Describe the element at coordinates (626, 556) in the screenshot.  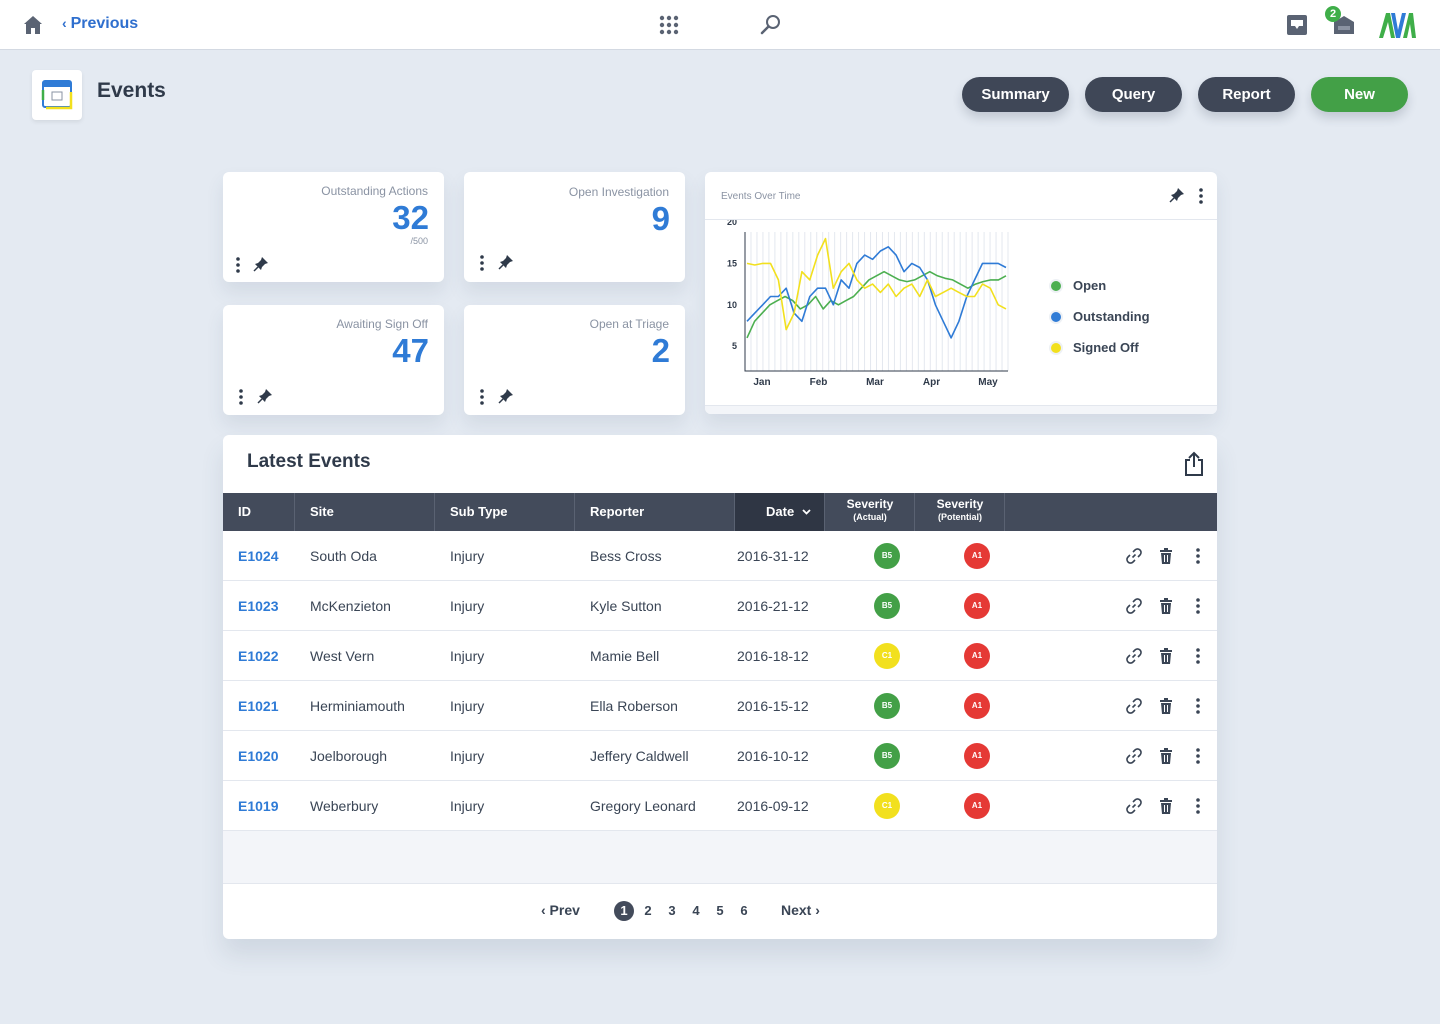
I see `reporter-cell: Bess Cross` at that location.